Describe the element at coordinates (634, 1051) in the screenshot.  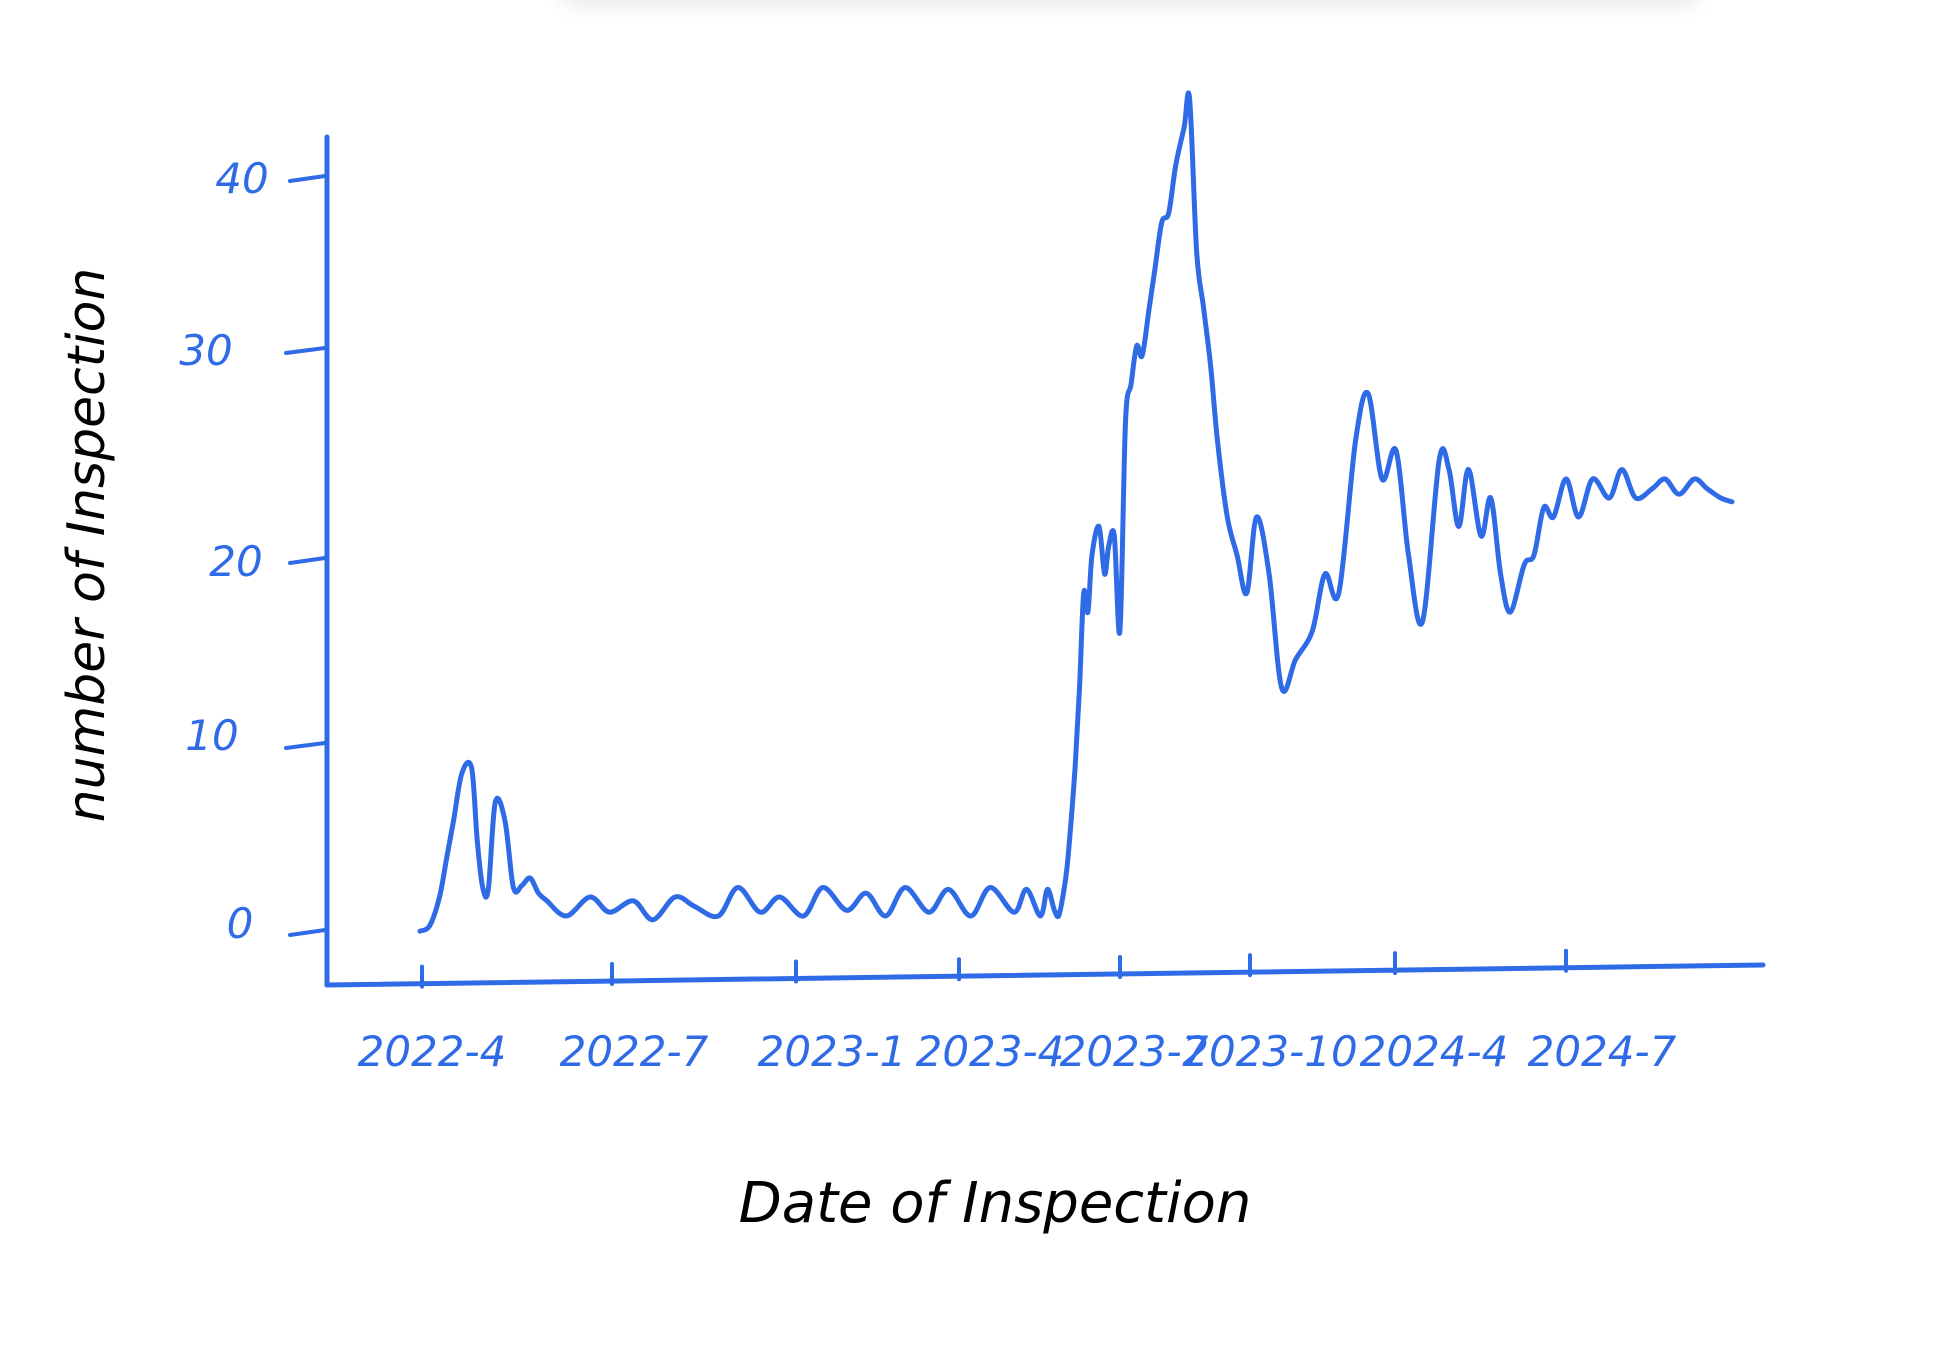
I see `x-tick-label: 2022-7` at that location.